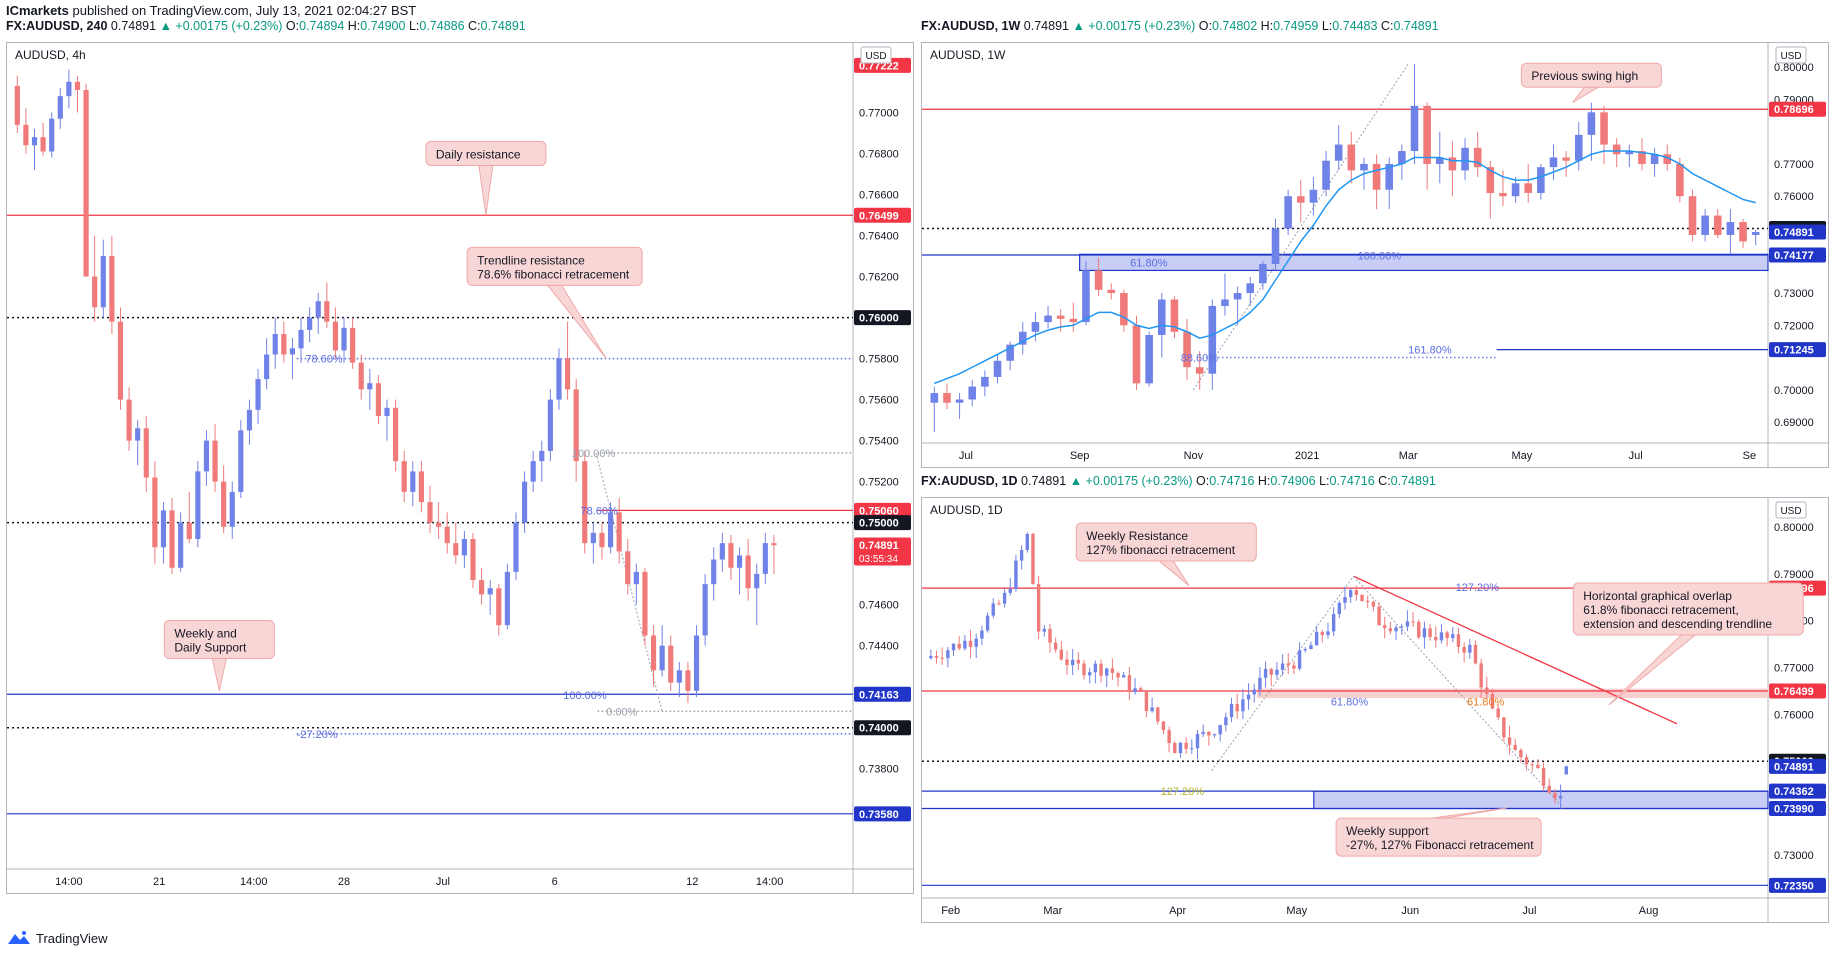 This screenshot has width=1833, height=956. I want to click on callout-box, so click(1591, 75).